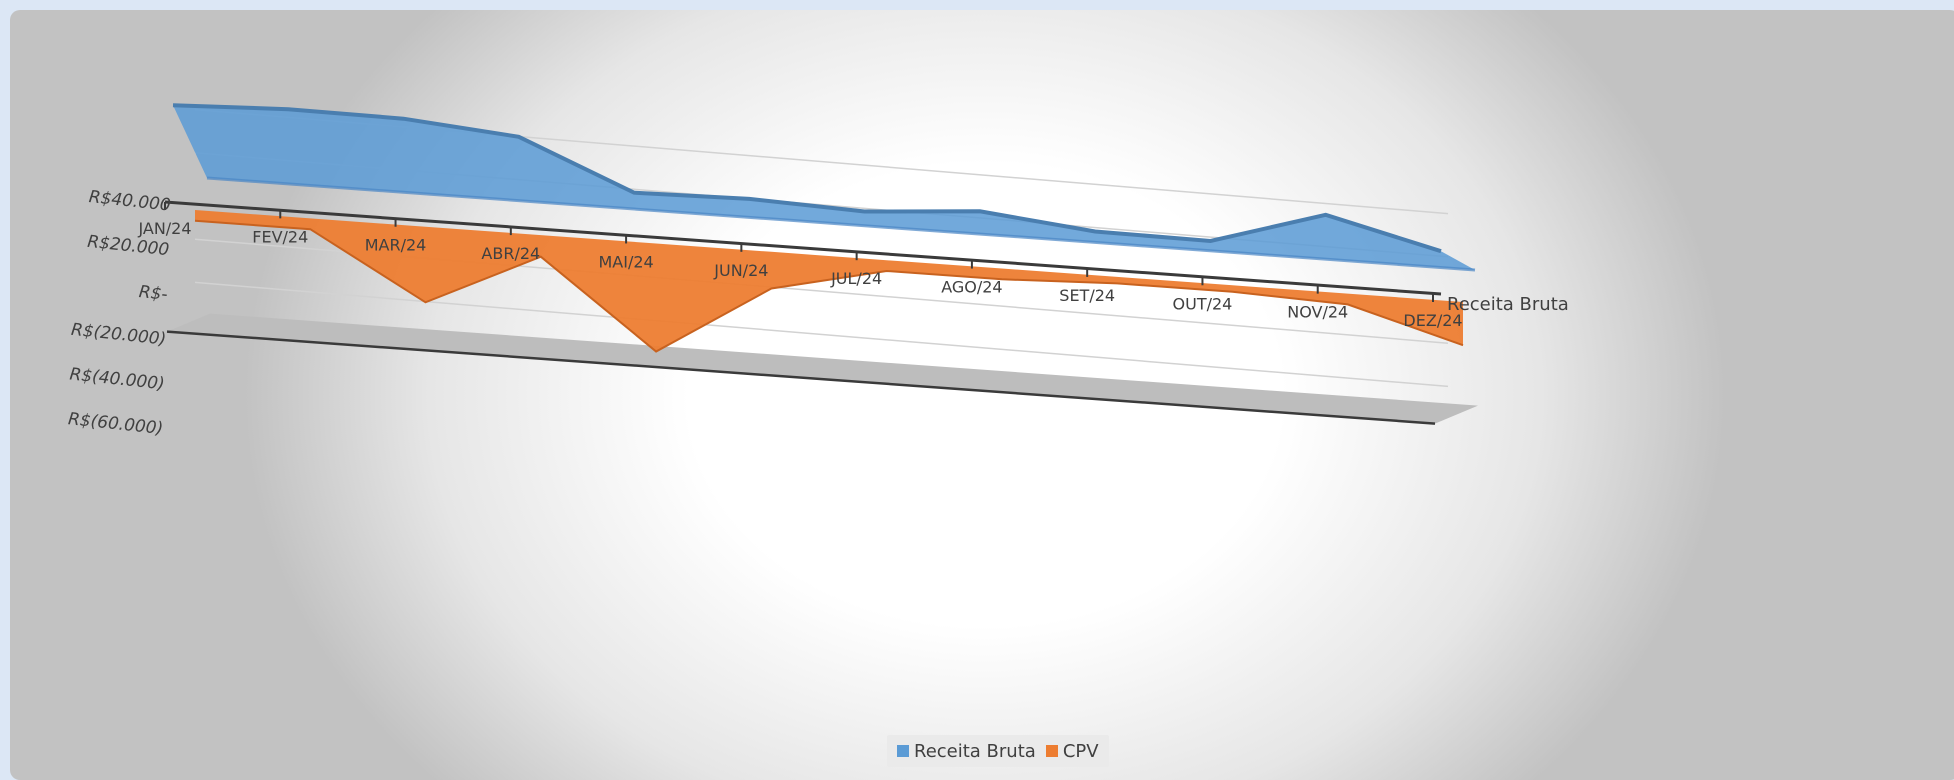  Describe the element at coordinates (903, 751) in the screenshot. I see `legend-swatch-receita-bruta` at that location.